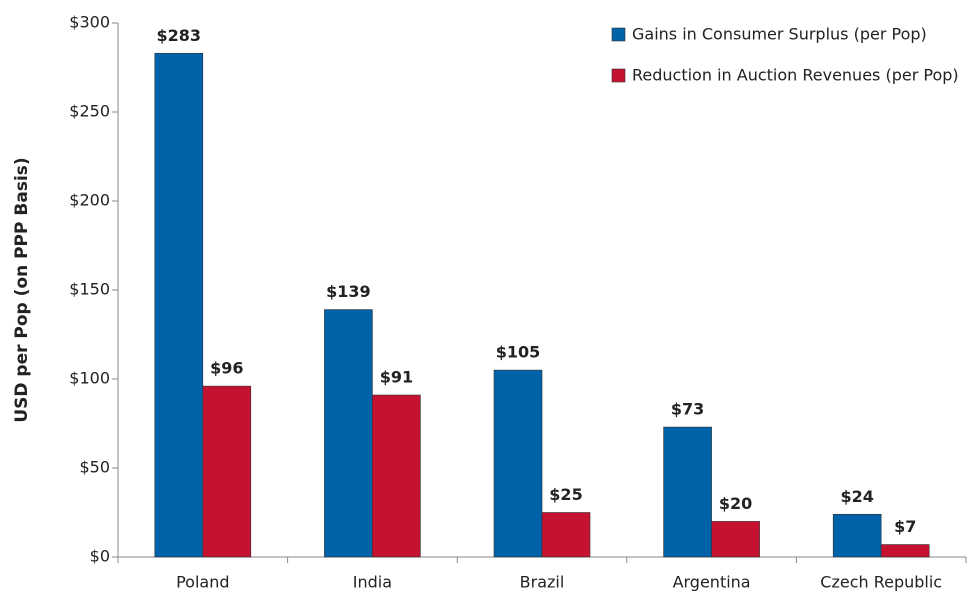  I want to click on x-tick-label: Poland, so click(202, 582).